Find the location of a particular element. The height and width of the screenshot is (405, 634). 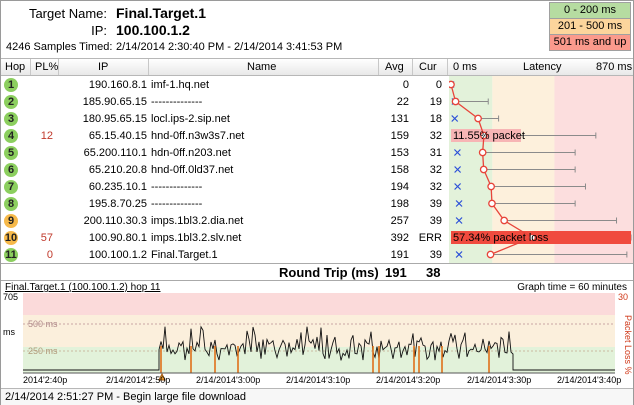

hop-row: 8 195.8.70.25 -------------- 198 39 is located at coordinates (225, 204).